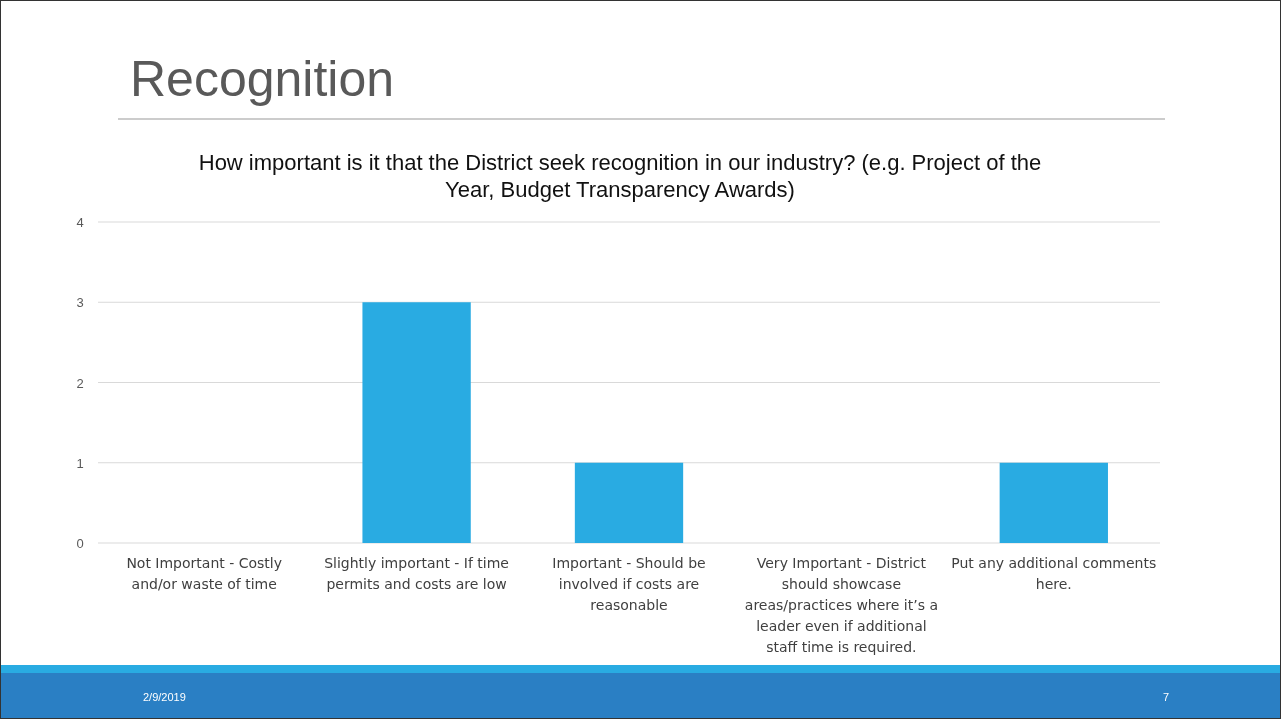 The width and height of the screenshot is (1281, 719). What do you see at coordinates (841, 605) in the screenshot?
I see `x-tick-label: Very Important - District should showcase areas/practices where it’s a leader even if additional staff time is required.` at bounding box center [841, 605].